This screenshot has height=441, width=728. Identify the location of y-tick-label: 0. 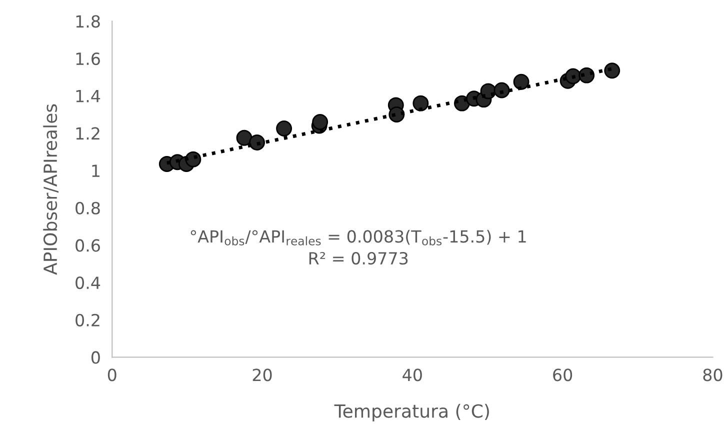
(95, 357).